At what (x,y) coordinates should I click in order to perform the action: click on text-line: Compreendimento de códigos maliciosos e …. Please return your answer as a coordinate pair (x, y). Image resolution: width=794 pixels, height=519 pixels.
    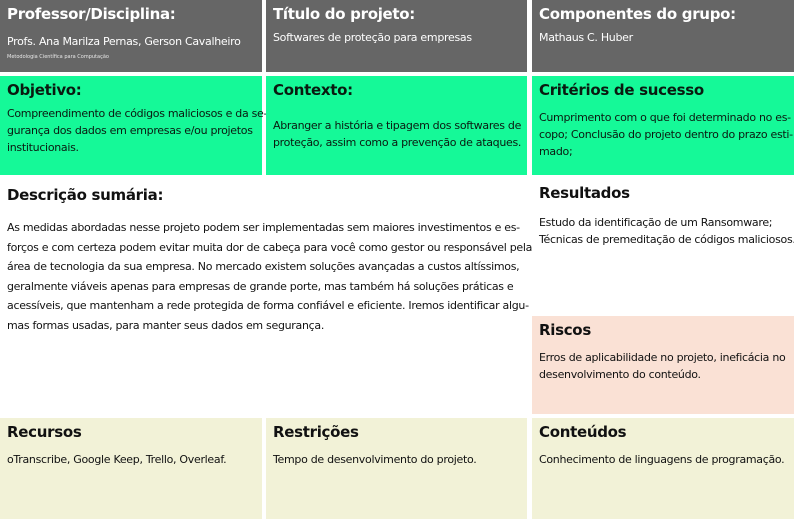
    Looking at the image, I should click on (137, 113).